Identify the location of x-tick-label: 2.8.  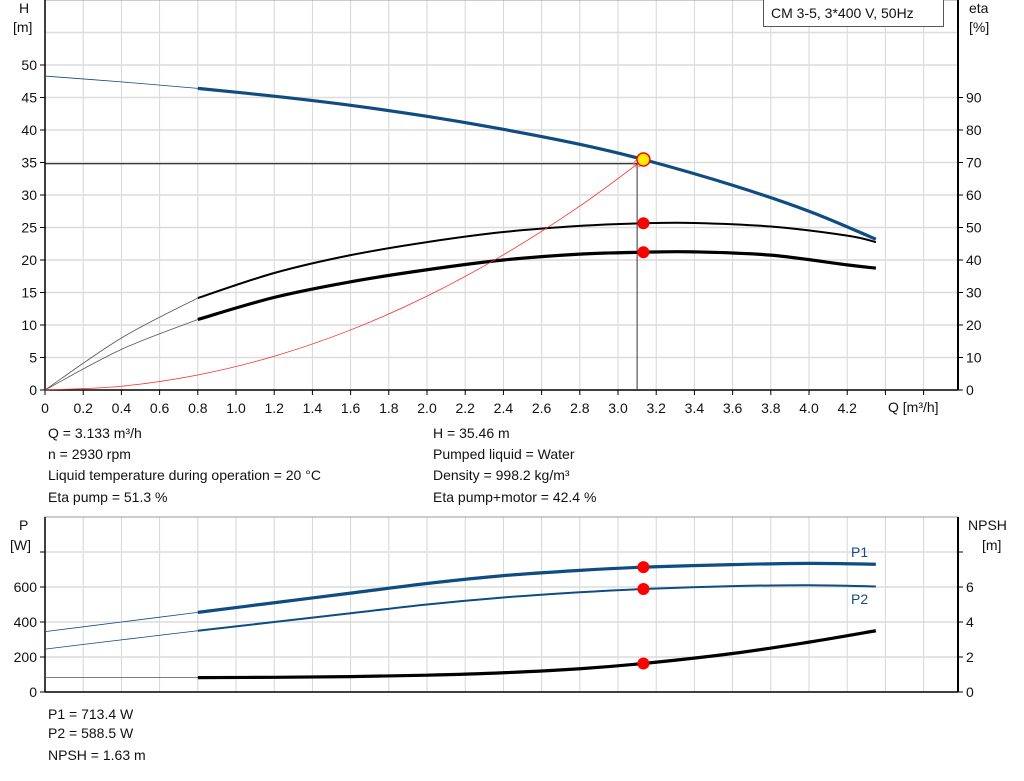
(580, 408).